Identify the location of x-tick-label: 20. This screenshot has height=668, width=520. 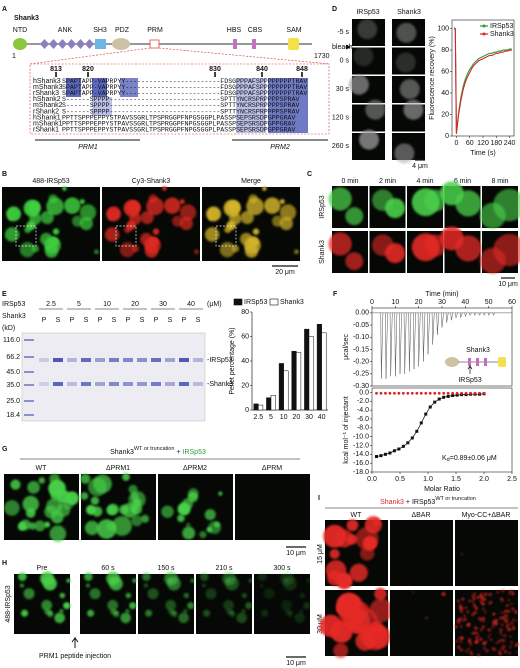
(296, 417).